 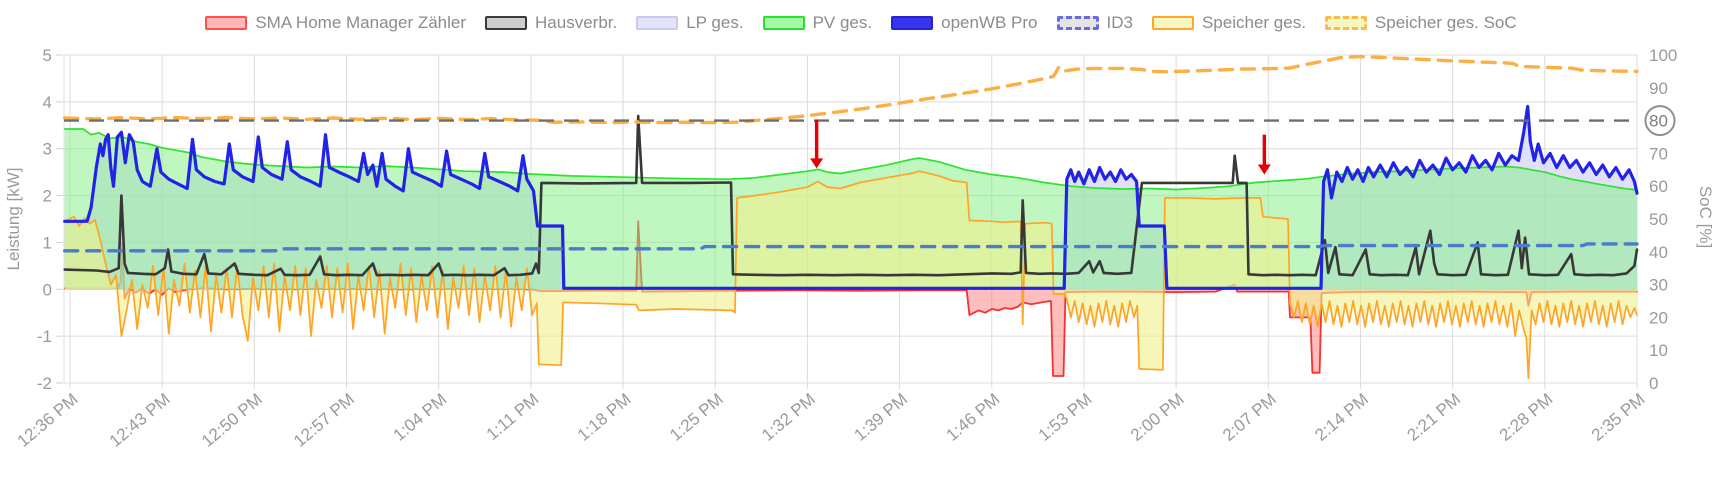 I want to click on x-tick-label: 1:25 PM, so click(x=696, y=417).